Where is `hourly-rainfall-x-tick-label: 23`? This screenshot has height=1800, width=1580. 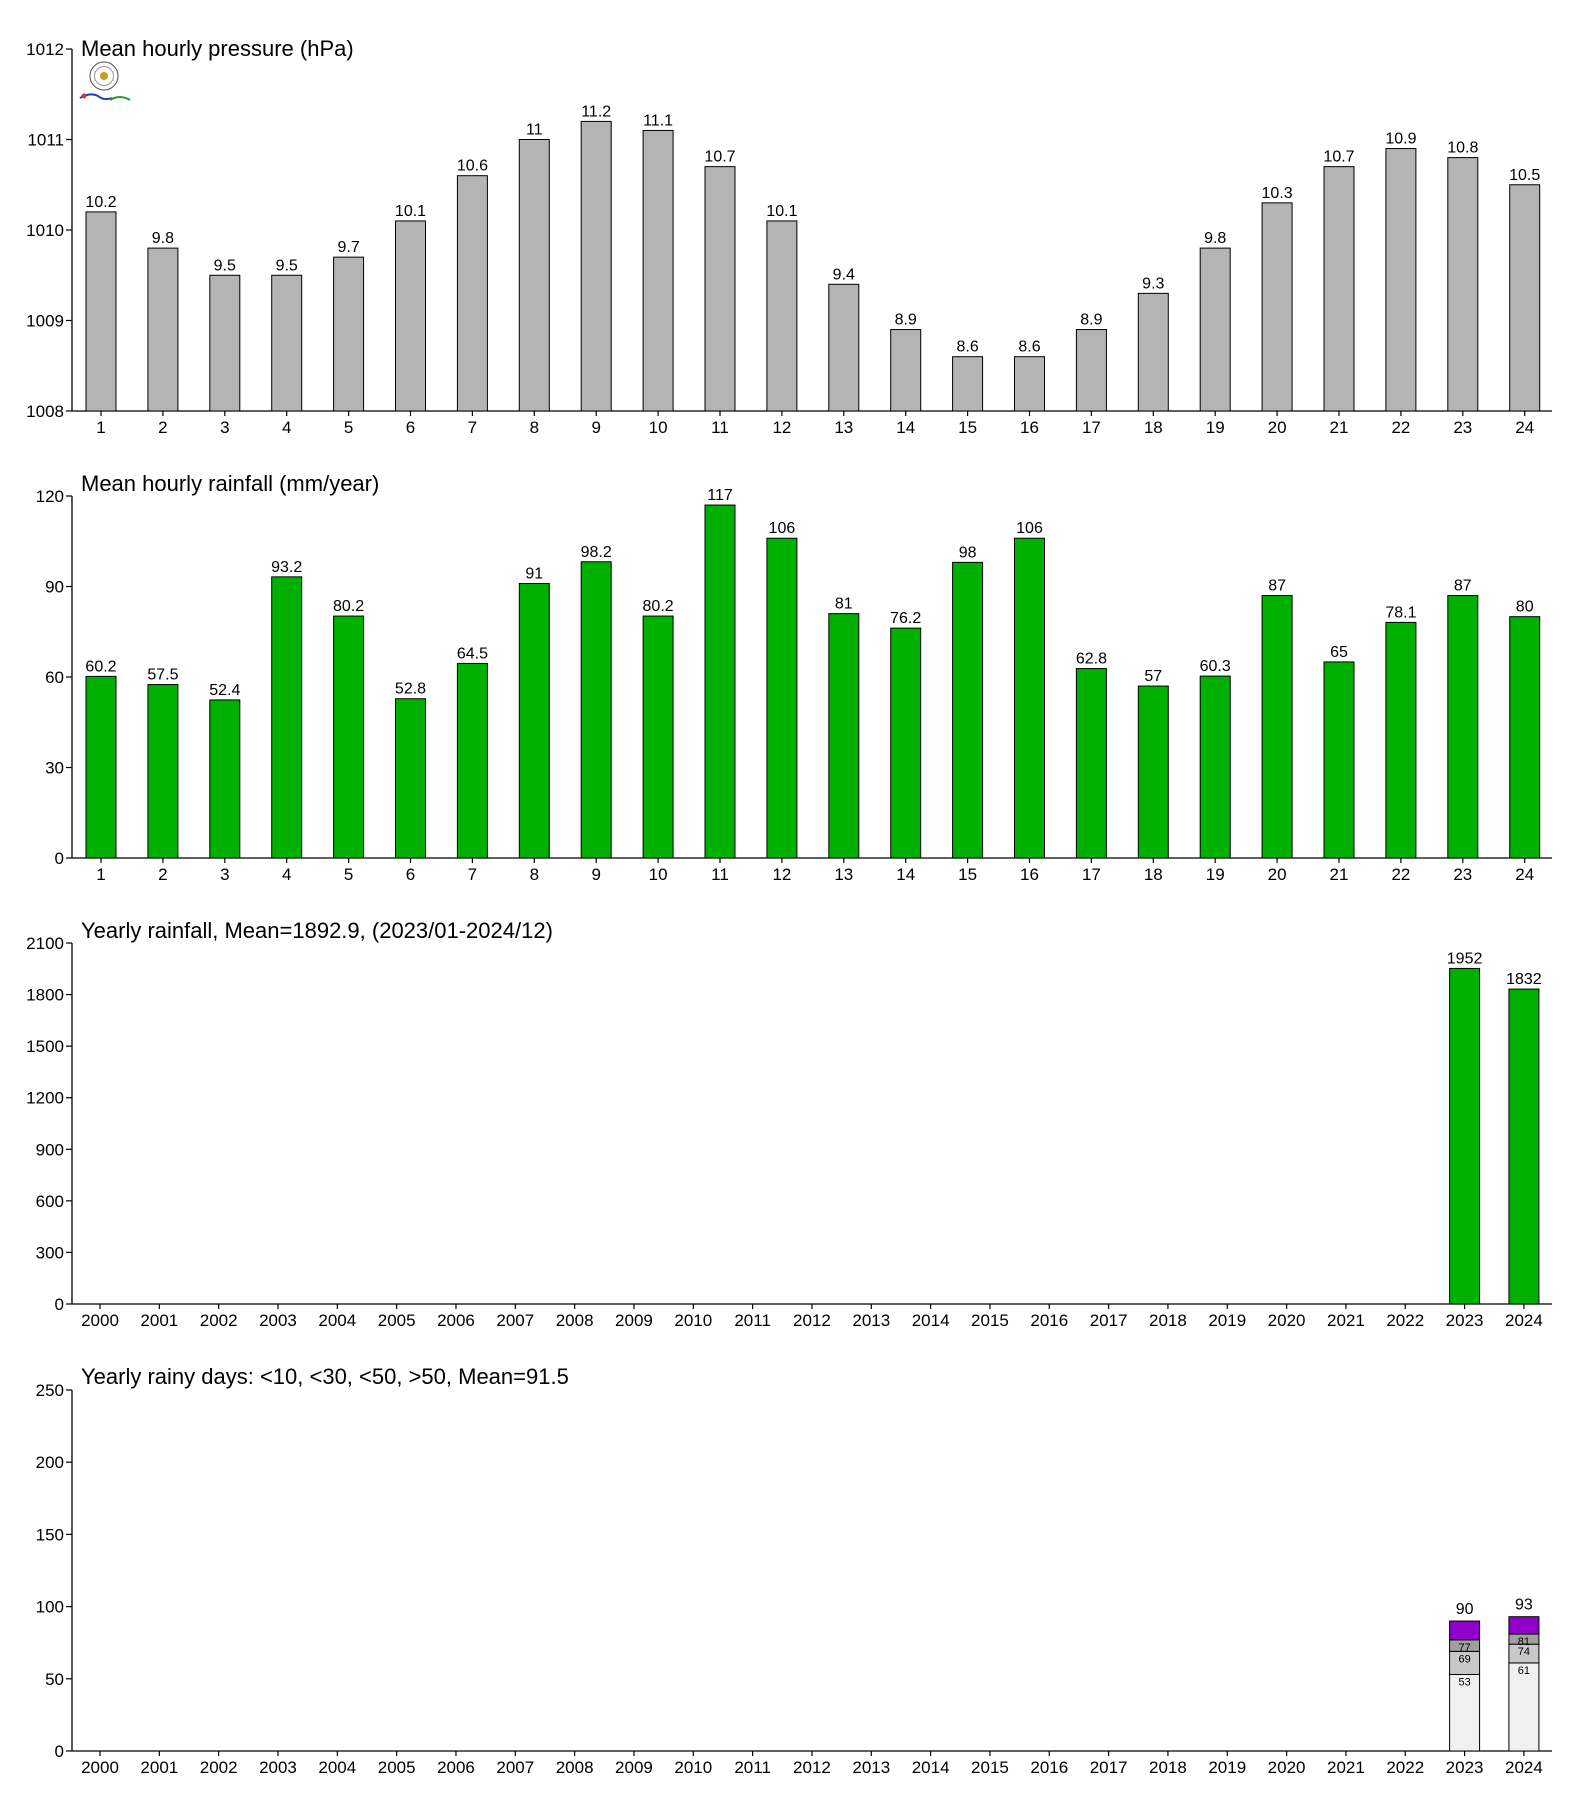 hourly-rainfall-x-tick-label: 23 is located at coordinates (1462, 874).